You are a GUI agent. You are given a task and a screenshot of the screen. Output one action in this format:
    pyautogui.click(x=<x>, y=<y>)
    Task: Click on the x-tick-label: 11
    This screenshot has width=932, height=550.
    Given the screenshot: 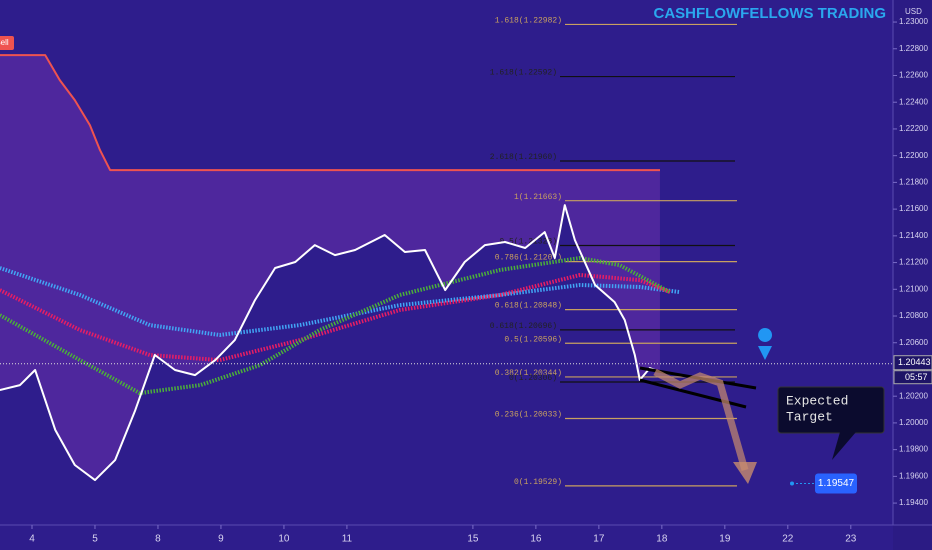 What is the action you would take?
    pyautogui.click(x=347, y=539)
    